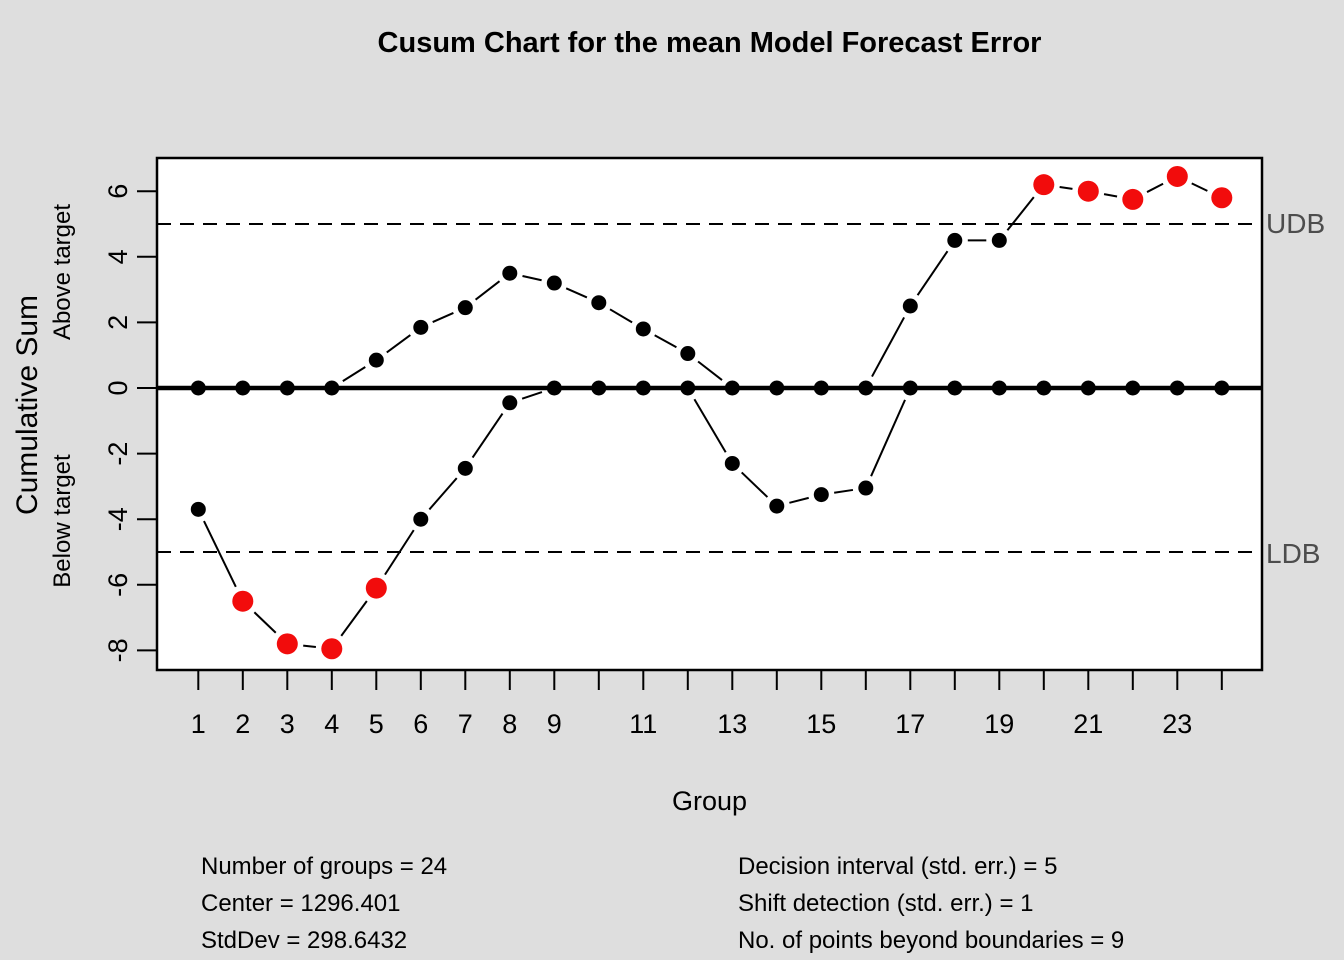 Image resolution: width=1344 pixels, height=960 pixels. Describe the element at coordinates (118, 322) in the screenshot. I see `y-tick-label: 2` at that location.